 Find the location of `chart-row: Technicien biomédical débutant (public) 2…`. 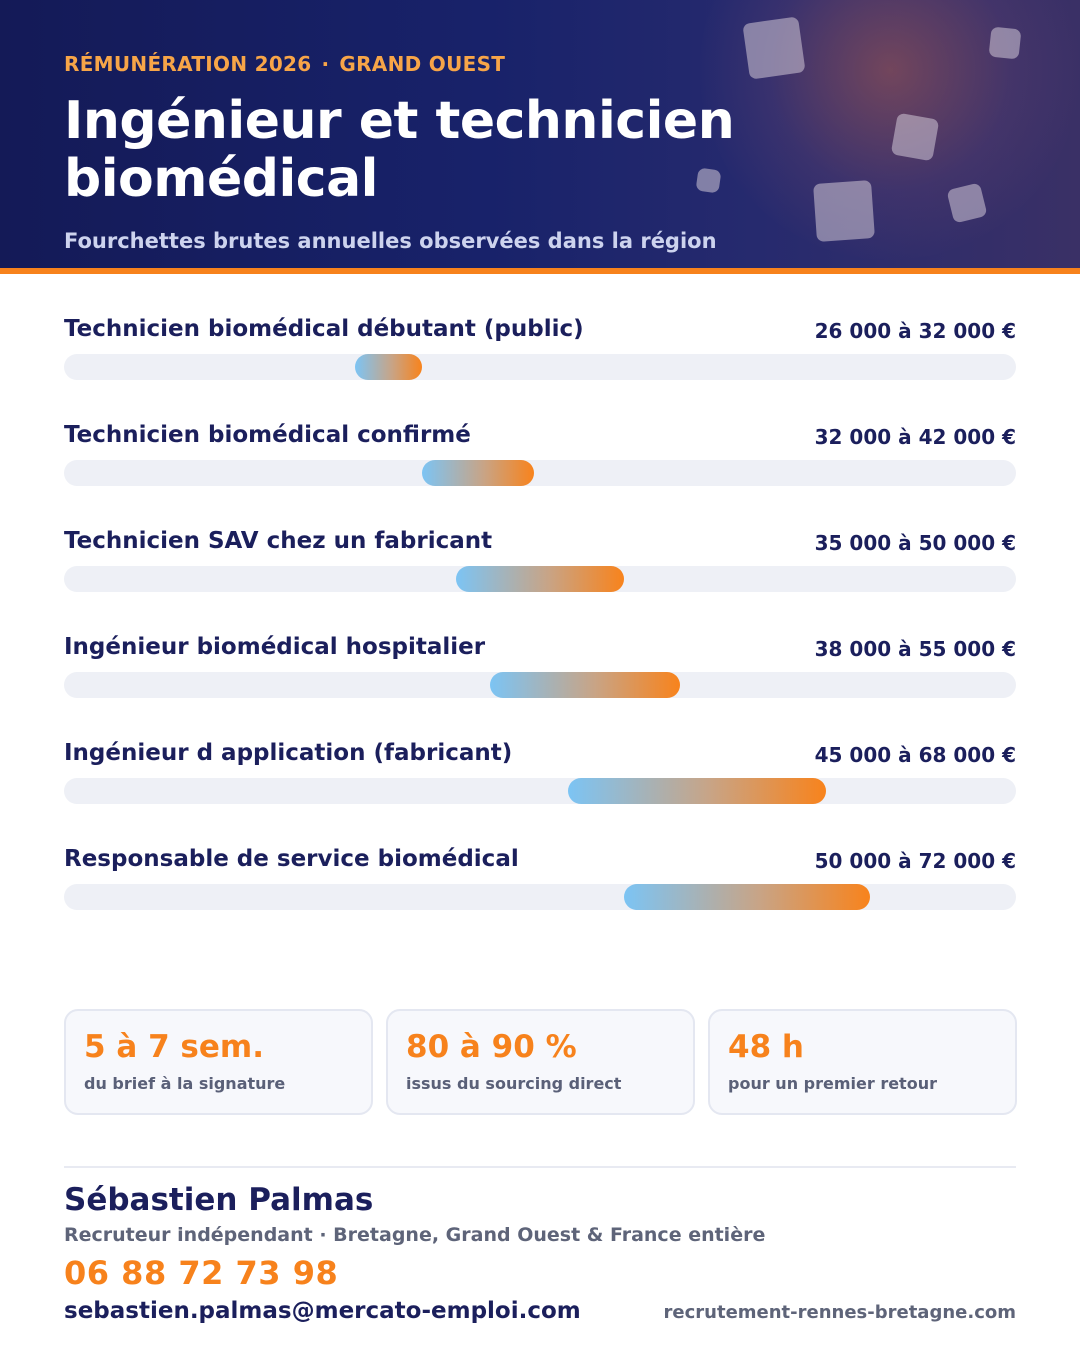

chart-row: Technicien biomédical débutant (public) 2… is located at coordinates (540, 351).